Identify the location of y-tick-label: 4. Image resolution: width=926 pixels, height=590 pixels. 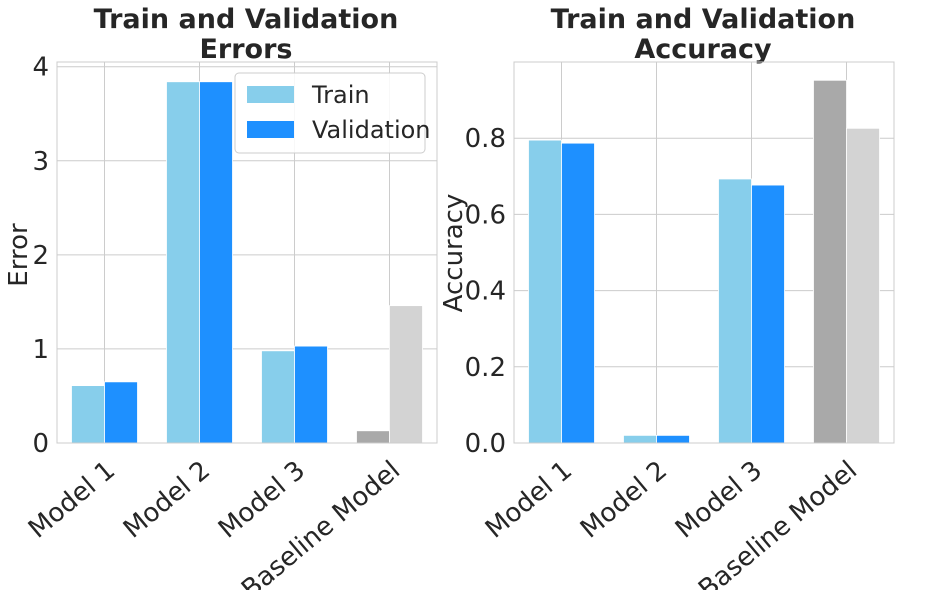
(40, 68).